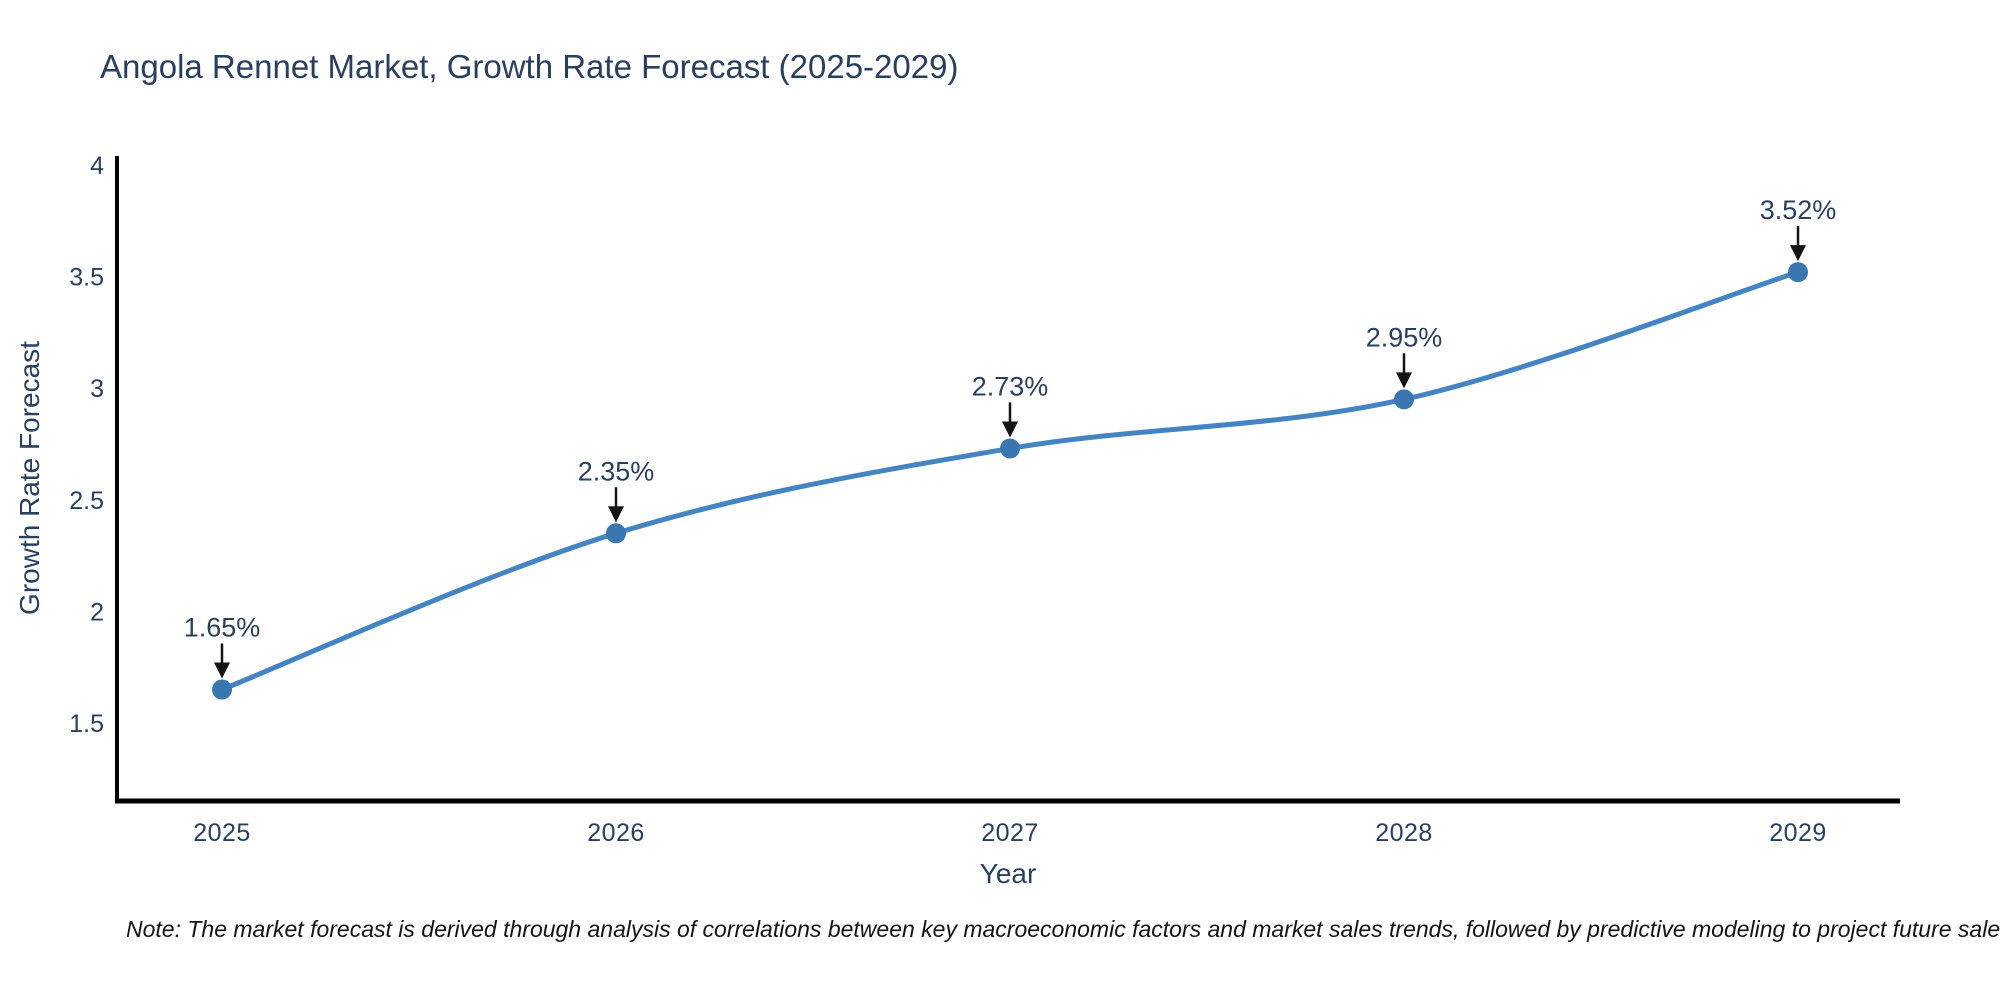  I want to click on data-point-value-label: 3.52%, so click(1798, 210).